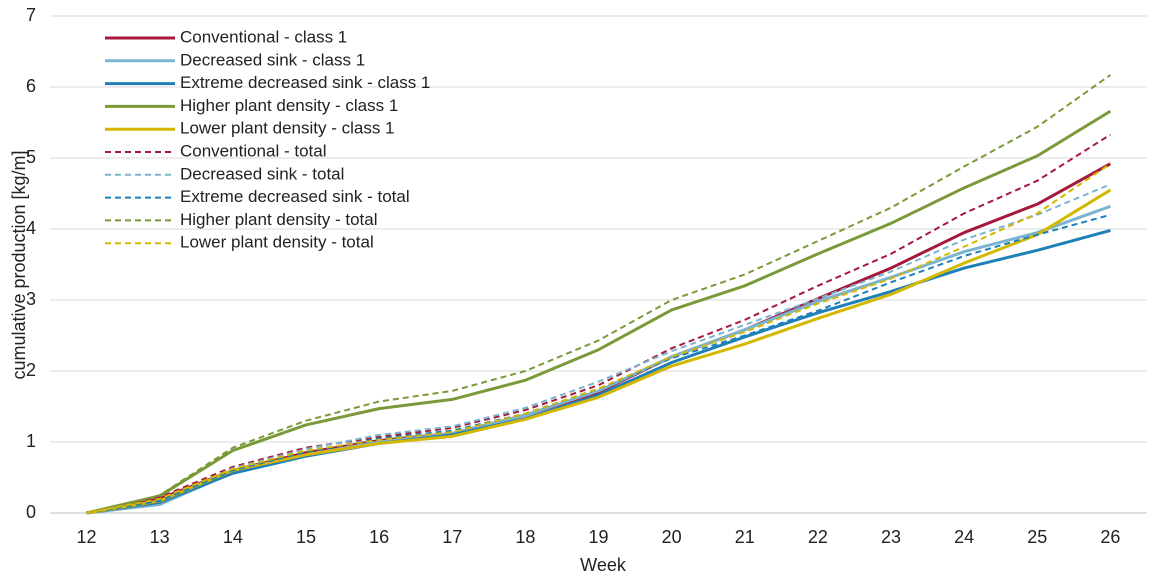  Describe the element at coordinates (277, 242) in the screenshot. I see `legend-label: Lower plant density - total` at that location.